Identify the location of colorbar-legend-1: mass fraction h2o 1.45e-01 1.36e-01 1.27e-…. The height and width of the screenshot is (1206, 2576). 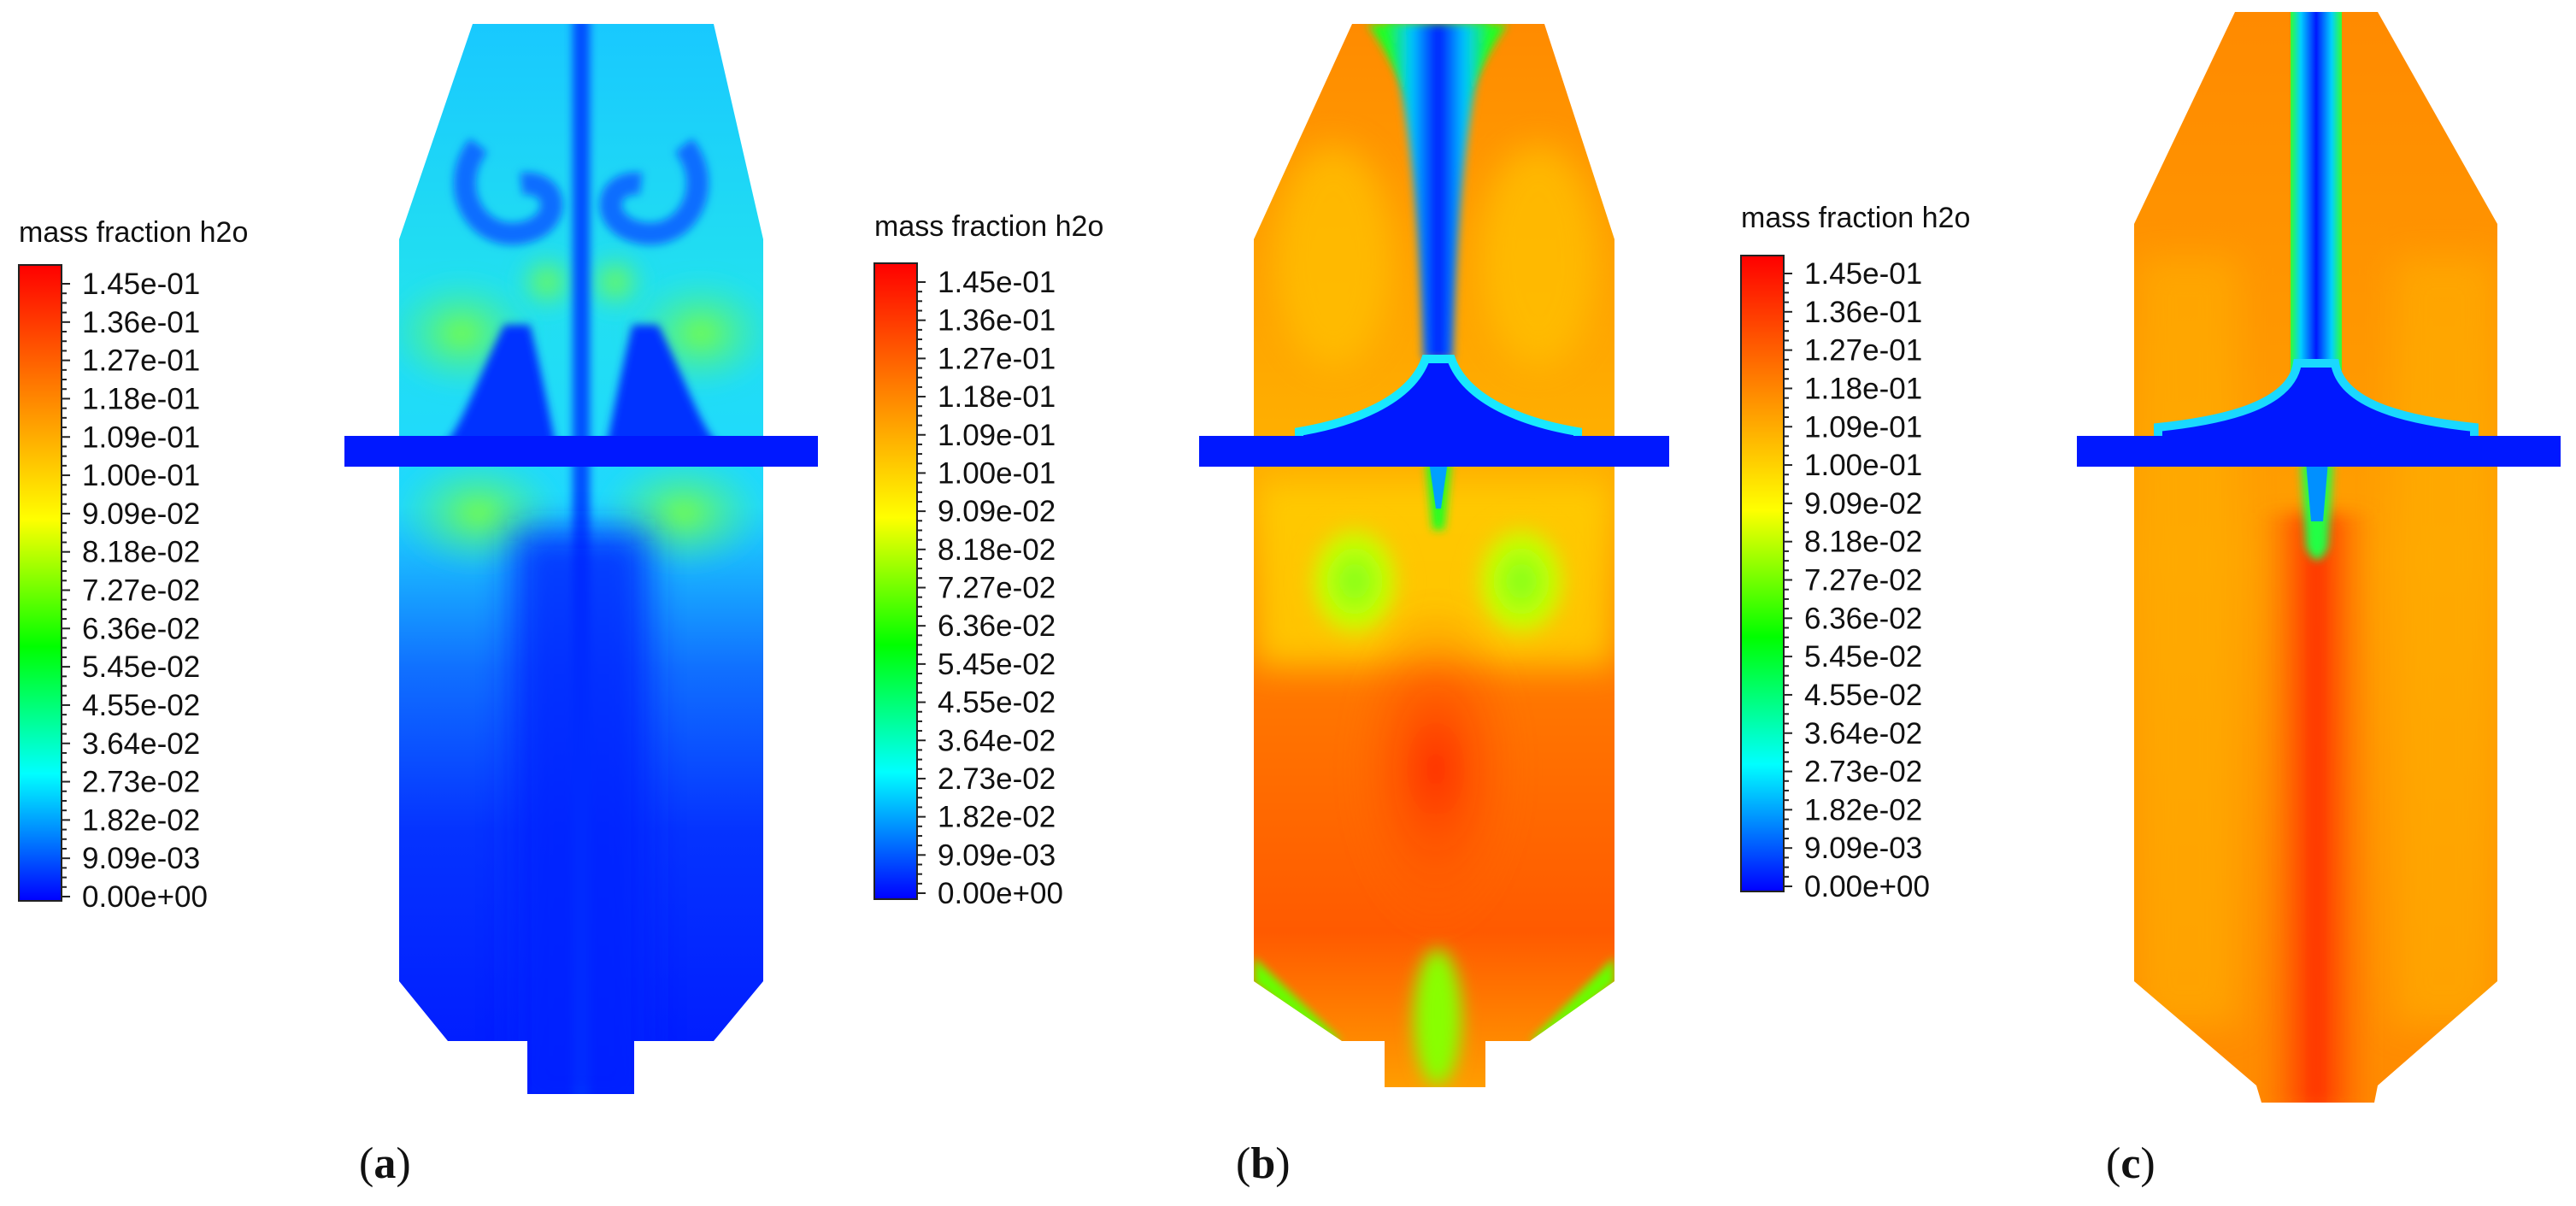
(133, 565).